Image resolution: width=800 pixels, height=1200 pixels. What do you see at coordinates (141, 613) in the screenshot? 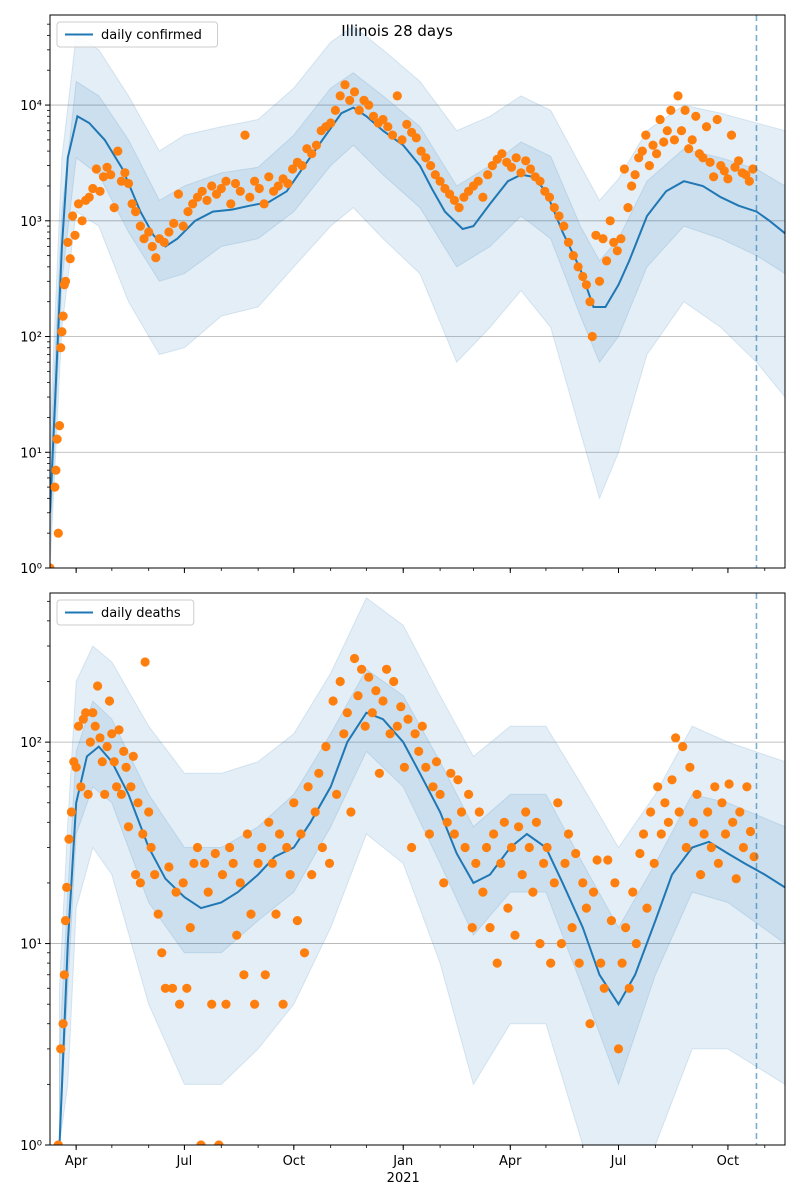
I see `legend-label: daily deaths` at bounding box center [141, 613].